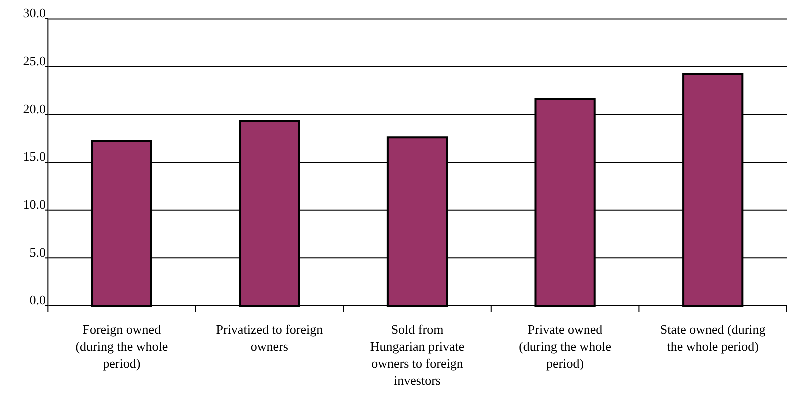  I want to click on y-tick-label: 5.0, so click(38, 252).